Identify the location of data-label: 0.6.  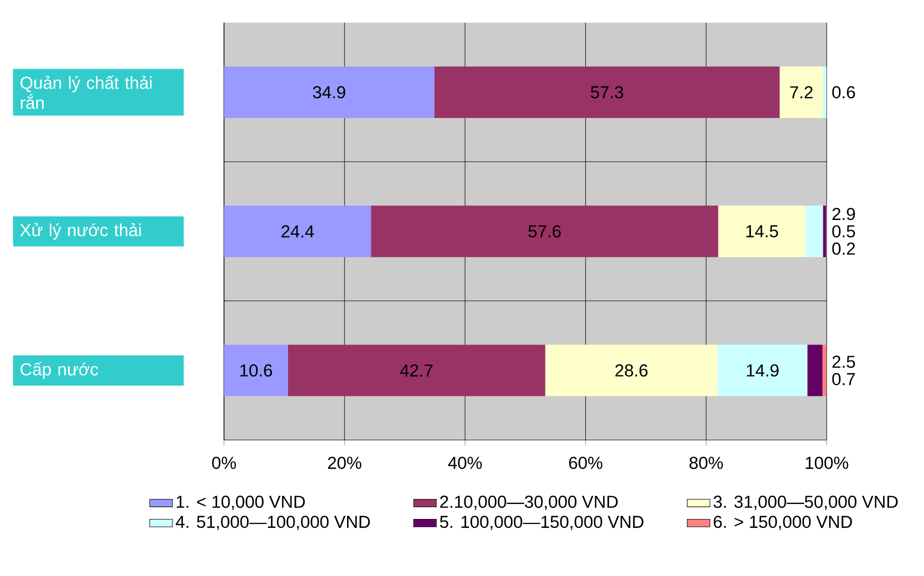
(843, 92).